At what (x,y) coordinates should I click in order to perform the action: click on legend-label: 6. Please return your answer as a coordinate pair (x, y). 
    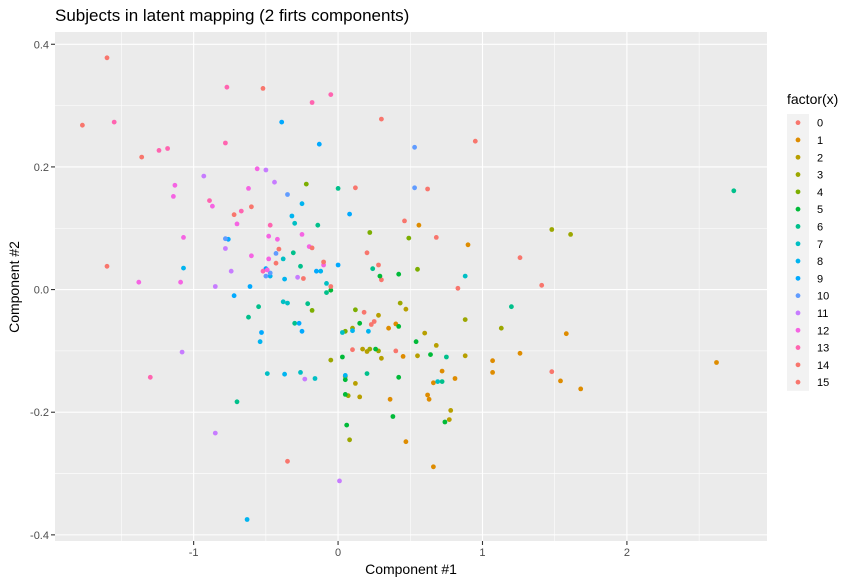
    Looking at the image, I should click on (820, 227).